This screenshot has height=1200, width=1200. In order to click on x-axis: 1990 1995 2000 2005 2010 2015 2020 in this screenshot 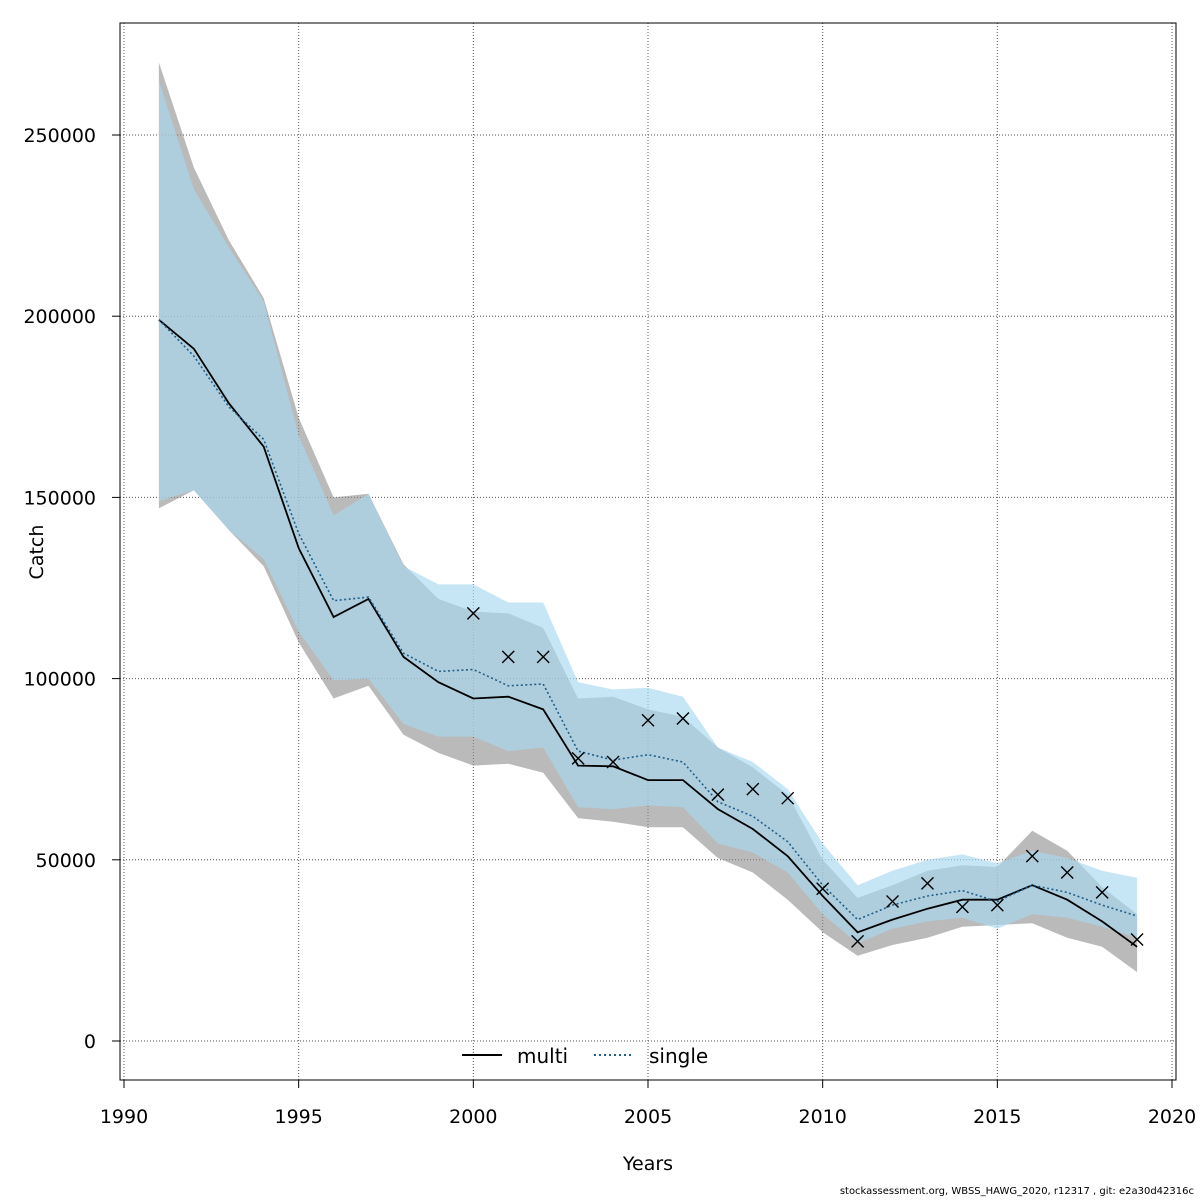, I will do `click(648, 1103)`.